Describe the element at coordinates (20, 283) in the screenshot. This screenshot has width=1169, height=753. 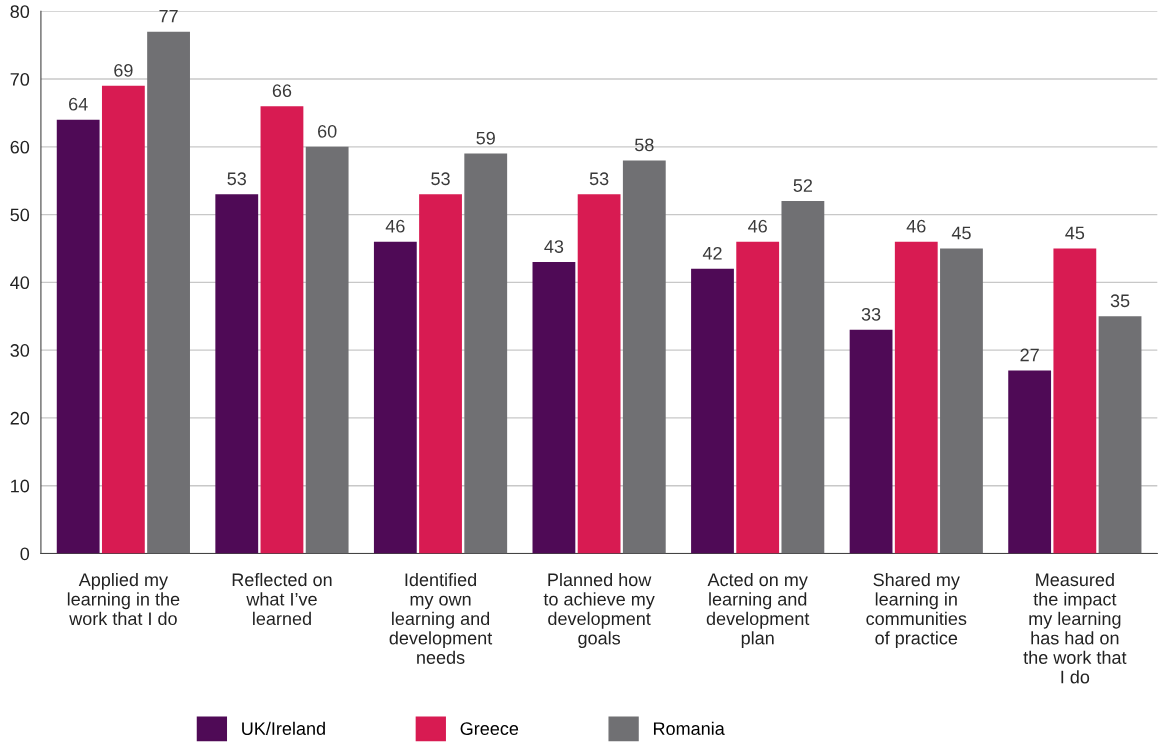
I see `y-tick-label: 40` at that location.